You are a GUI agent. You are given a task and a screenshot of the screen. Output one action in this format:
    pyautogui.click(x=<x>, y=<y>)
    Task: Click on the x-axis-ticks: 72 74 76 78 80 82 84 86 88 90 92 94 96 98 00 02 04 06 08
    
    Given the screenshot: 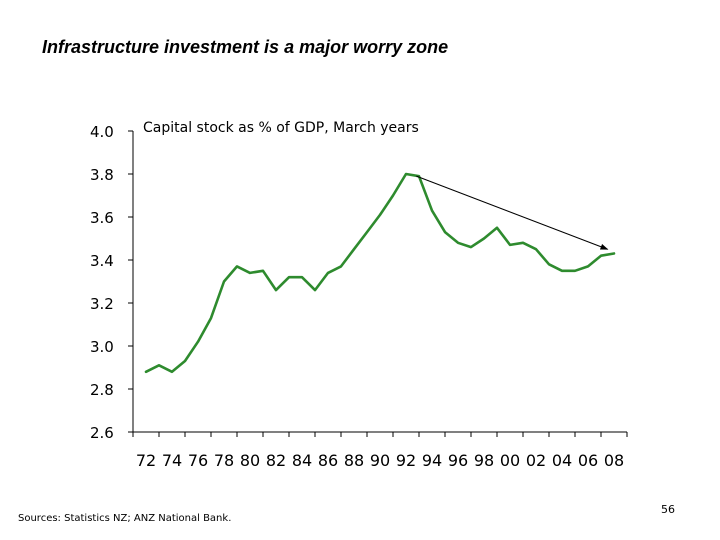 What is the action you would take?
    pyautogui.click(x=380, y=451)
    